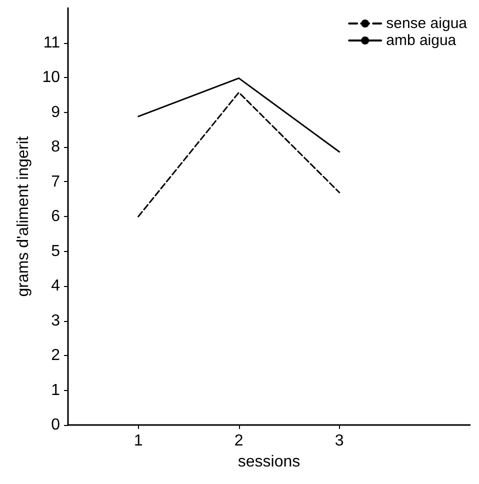  Describe the element at coordinates (55, 390) in the screenshot. I see `y-tick-label: 1` at that location.